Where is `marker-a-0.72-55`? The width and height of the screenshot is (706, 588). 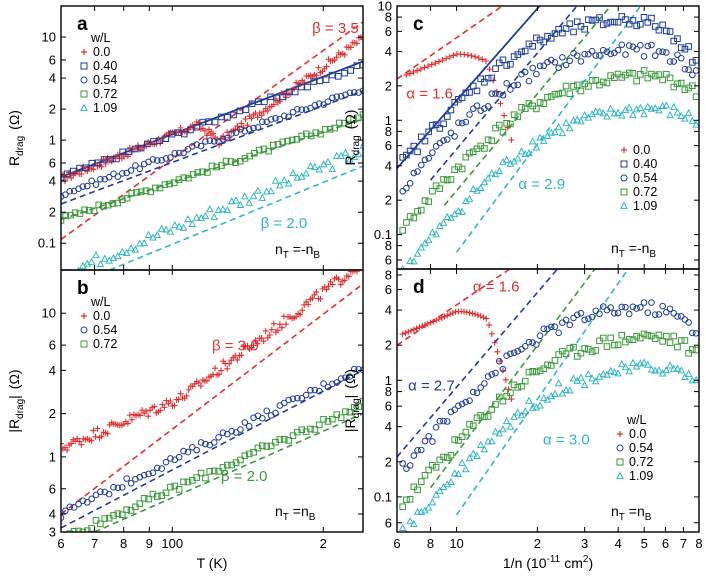 marker-a-0.72-55 is located at coordinates (320, 134).